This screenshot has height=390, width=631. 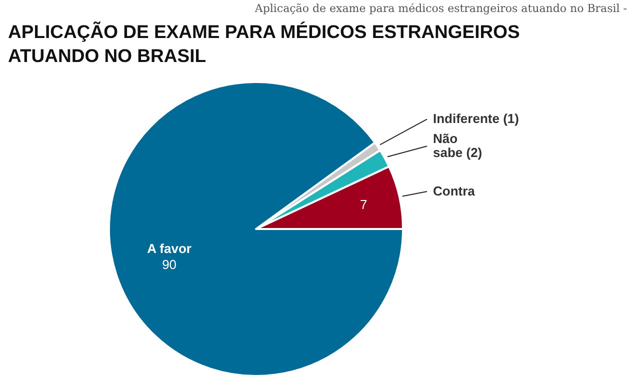 What do you see at coordinates (169, 264) in the screenshot?
I see `data-label: 90` at bounding box center [169, 264].